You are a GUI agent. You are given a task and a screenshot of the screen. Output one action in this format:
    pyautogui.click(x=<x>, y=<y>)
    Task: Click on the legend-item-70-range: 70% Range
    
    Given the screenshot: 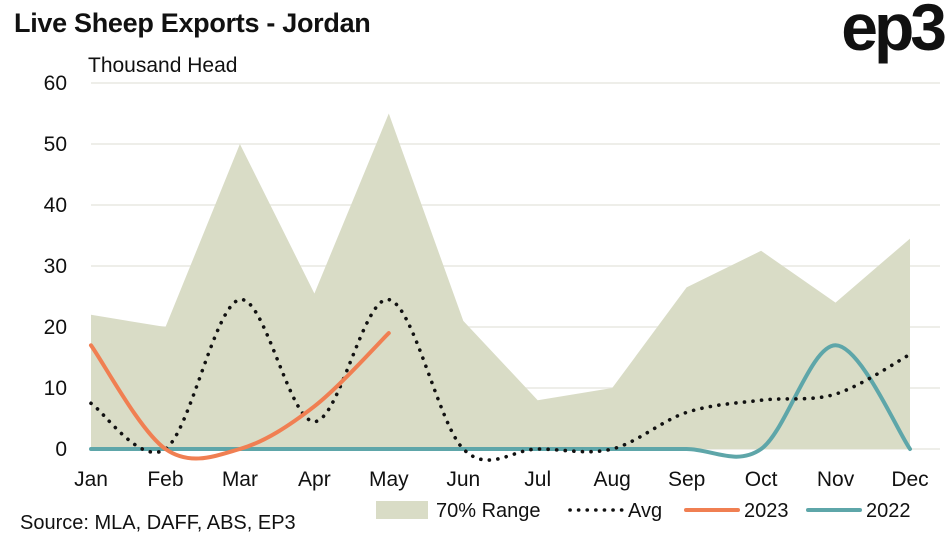 What is the action you would take?
    pyautogui.click(x=458, y=511)
    